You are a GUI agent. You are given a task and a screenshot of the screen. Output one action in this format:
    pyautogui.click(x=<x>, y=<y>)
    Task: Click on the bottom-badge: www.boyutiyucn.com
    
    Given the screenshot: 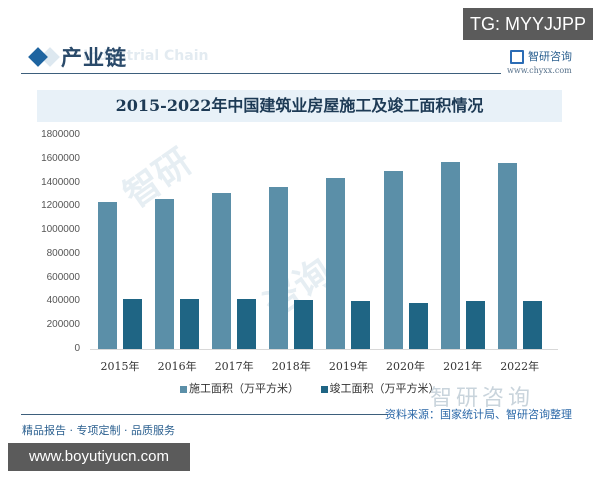 What is the action you would take?
    pyautogui.click(x=99, y=457)
    